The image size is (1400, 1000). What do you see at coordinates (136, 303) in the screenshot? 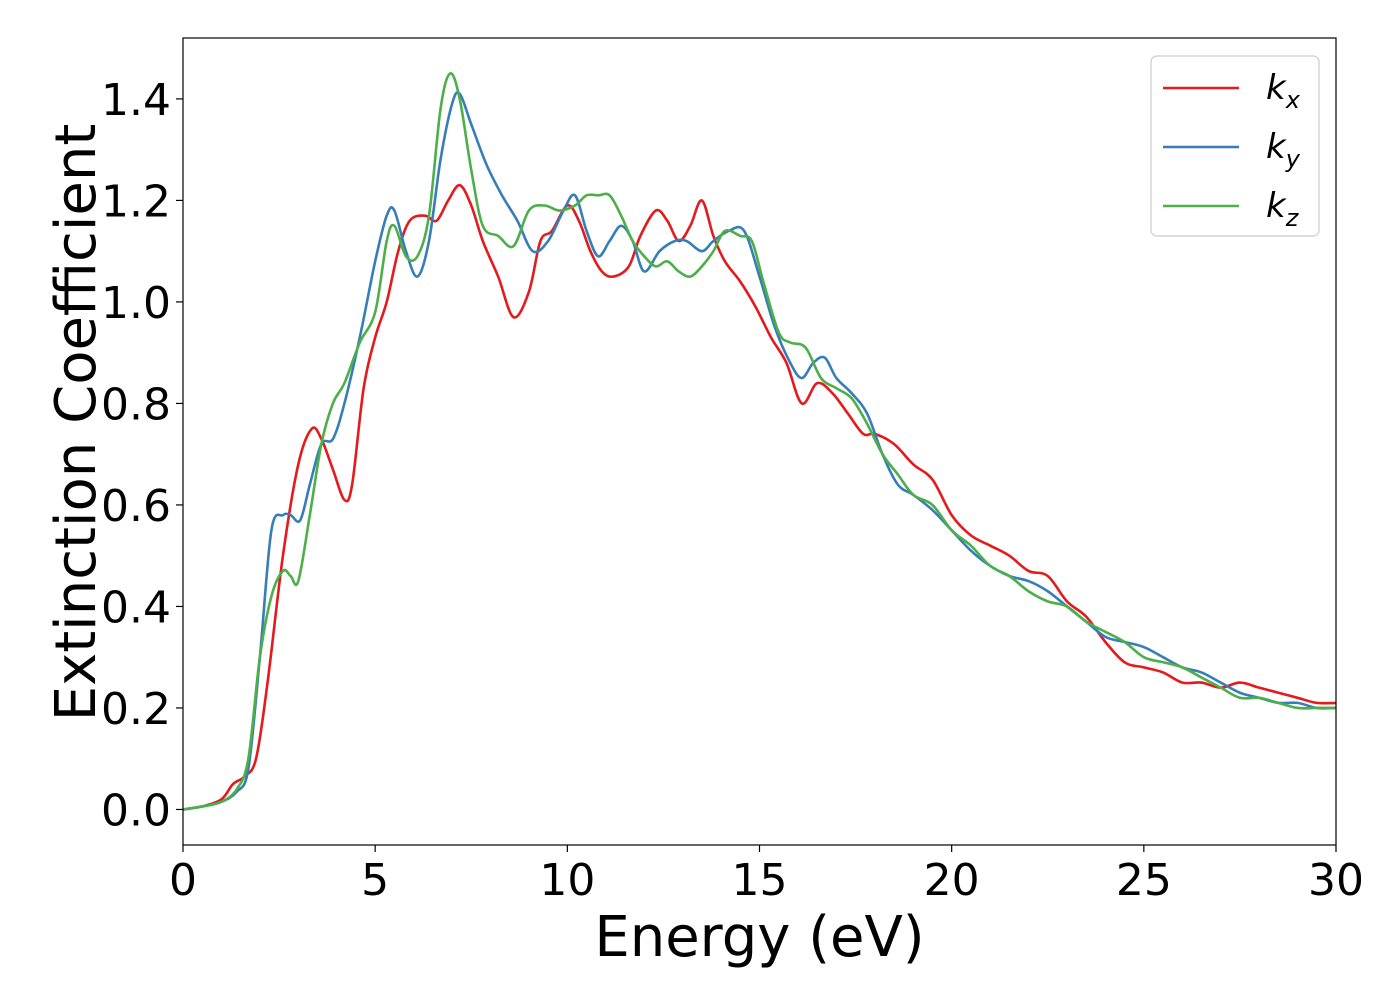
I see `y-tick-label: 1.0` at bounding box center [136, 303].